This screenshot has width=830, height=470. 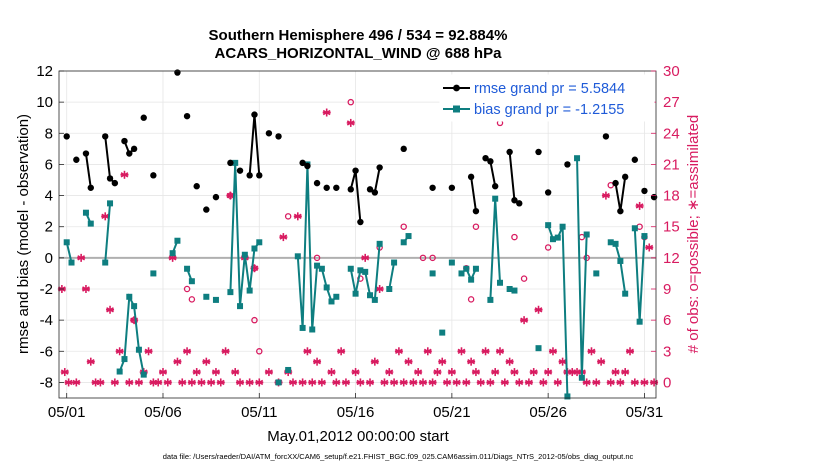 I want to click on y2-tick-label: 9, so click(x=667, y=289).